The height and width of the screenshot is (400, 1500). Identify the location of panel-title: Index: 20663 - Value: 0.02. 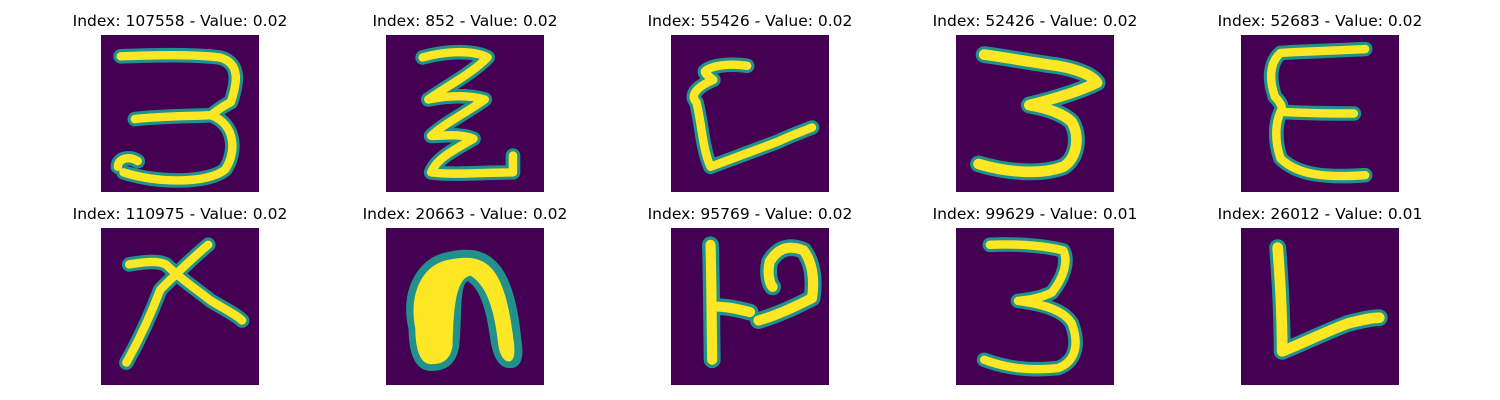
(465, 214).